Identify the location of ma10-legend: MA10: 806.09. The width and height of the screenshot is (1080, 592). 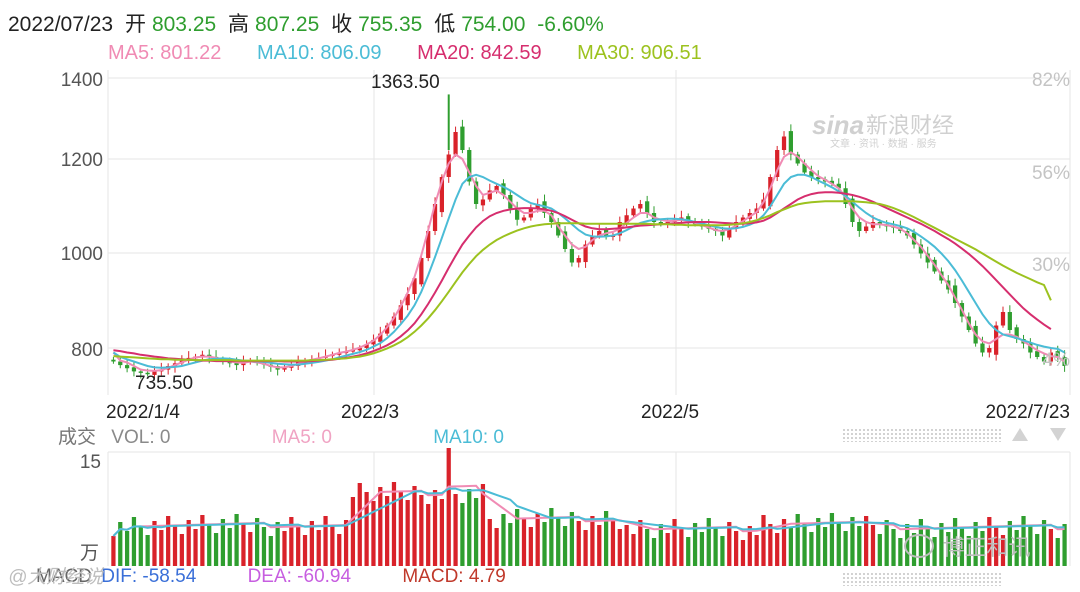
(319, 53).